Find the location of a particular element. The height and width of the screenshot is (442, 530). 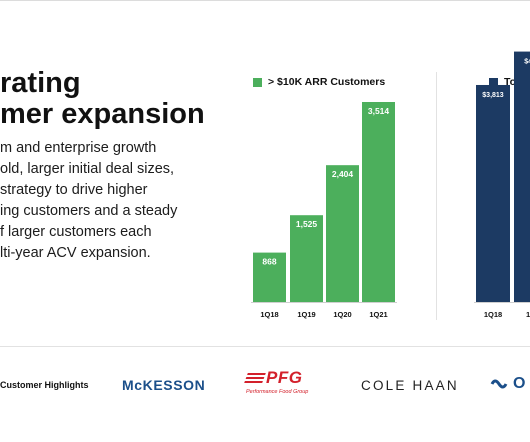

headline: rating mer expansion is located at coordinates (120, 99).